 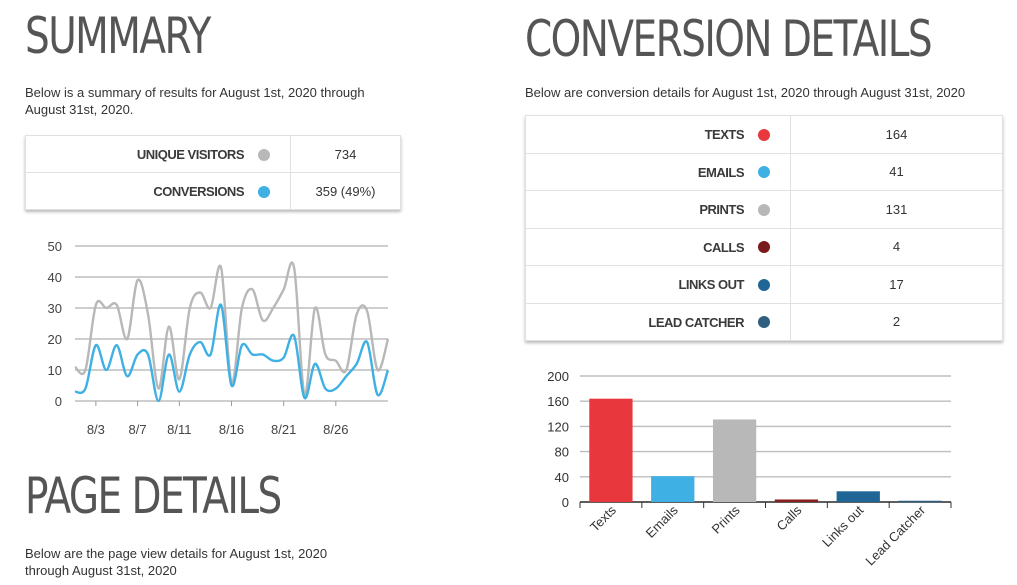 What do you see at coordinates (335, 429) in the screenshot?
I see `x-tick-label: 8/26` at bounding box center [335, 429].